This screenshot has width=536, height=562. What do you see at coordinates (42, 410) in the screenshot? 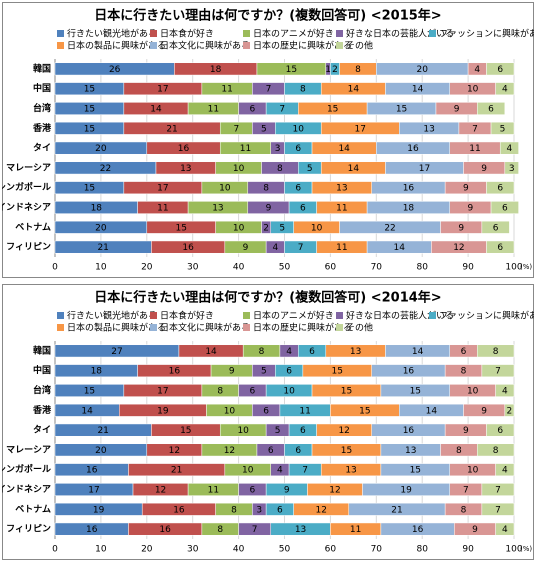
I see `y-tick-label: 香港` at bounding box center [42, 410].